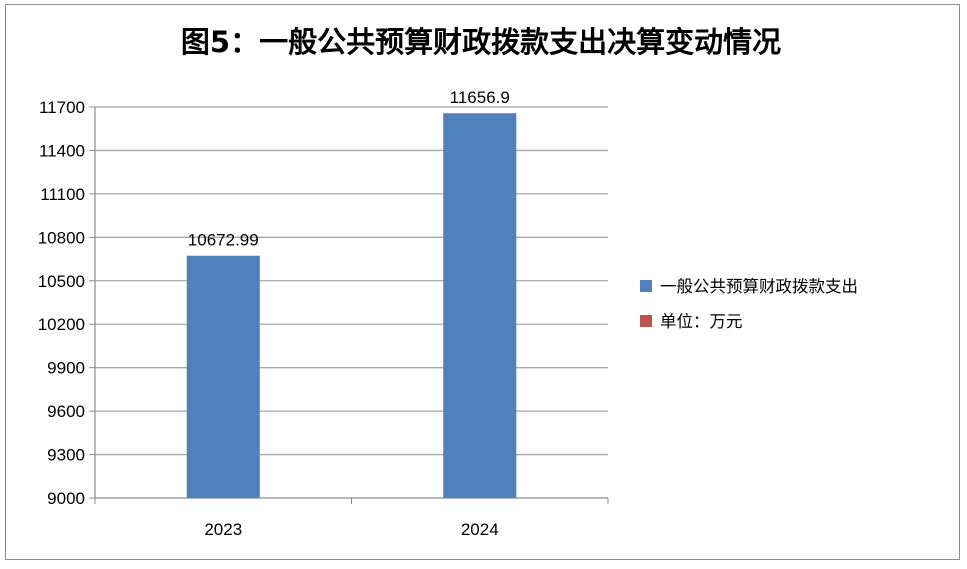 The height and width of the screenshot is (569, 967). I want to click on chart-title: 图5：一般公共预算财政拨款支出决算变动情况, so click(481, 42).